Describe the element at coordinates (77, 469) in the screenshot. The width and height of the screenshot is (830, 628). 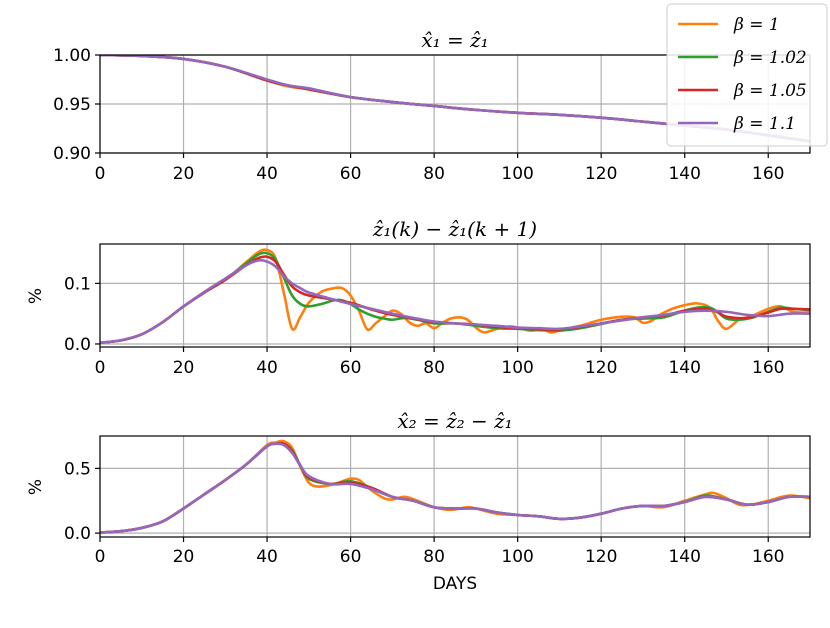
I see `y-tick-label: 0.5` at that location.